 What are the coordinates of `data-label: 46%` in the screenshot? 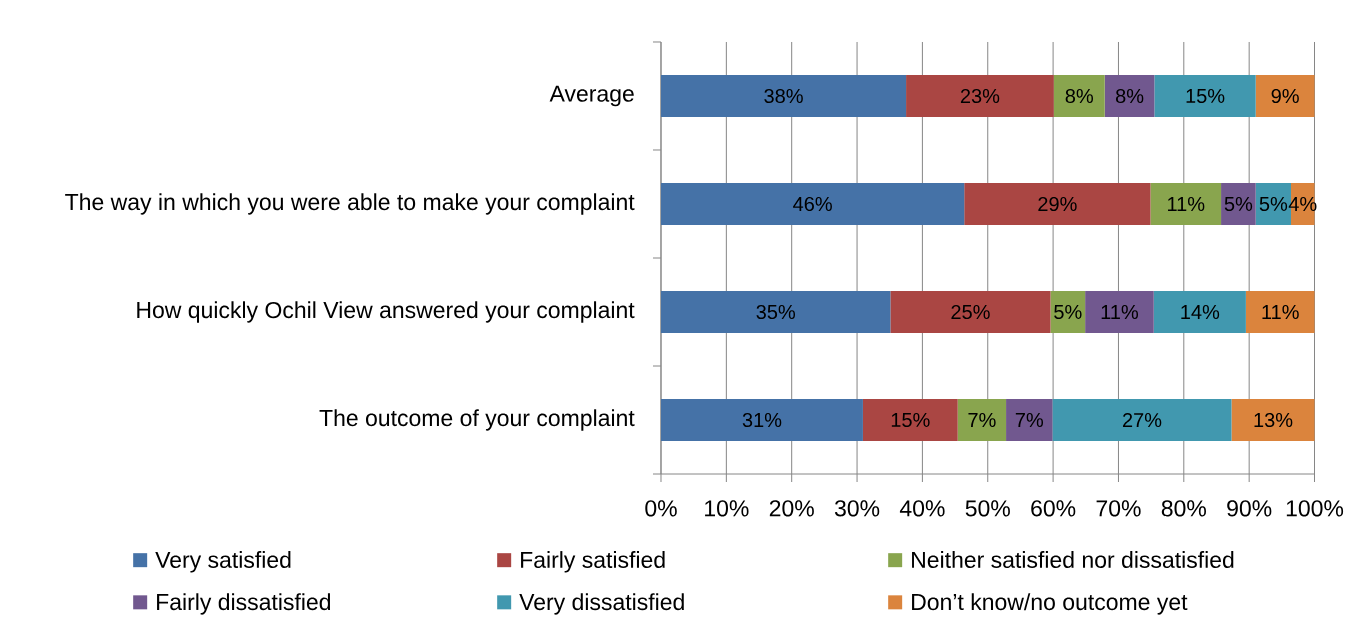 It's located at (812, 204).